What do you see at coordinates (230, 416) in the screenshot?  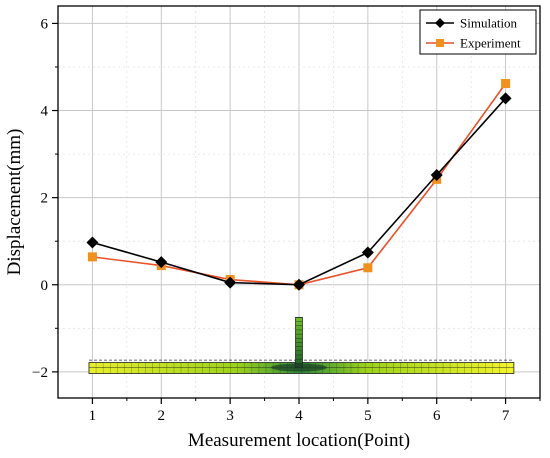 I see `x-tick-label: 3` at bounding box center [230, 416].